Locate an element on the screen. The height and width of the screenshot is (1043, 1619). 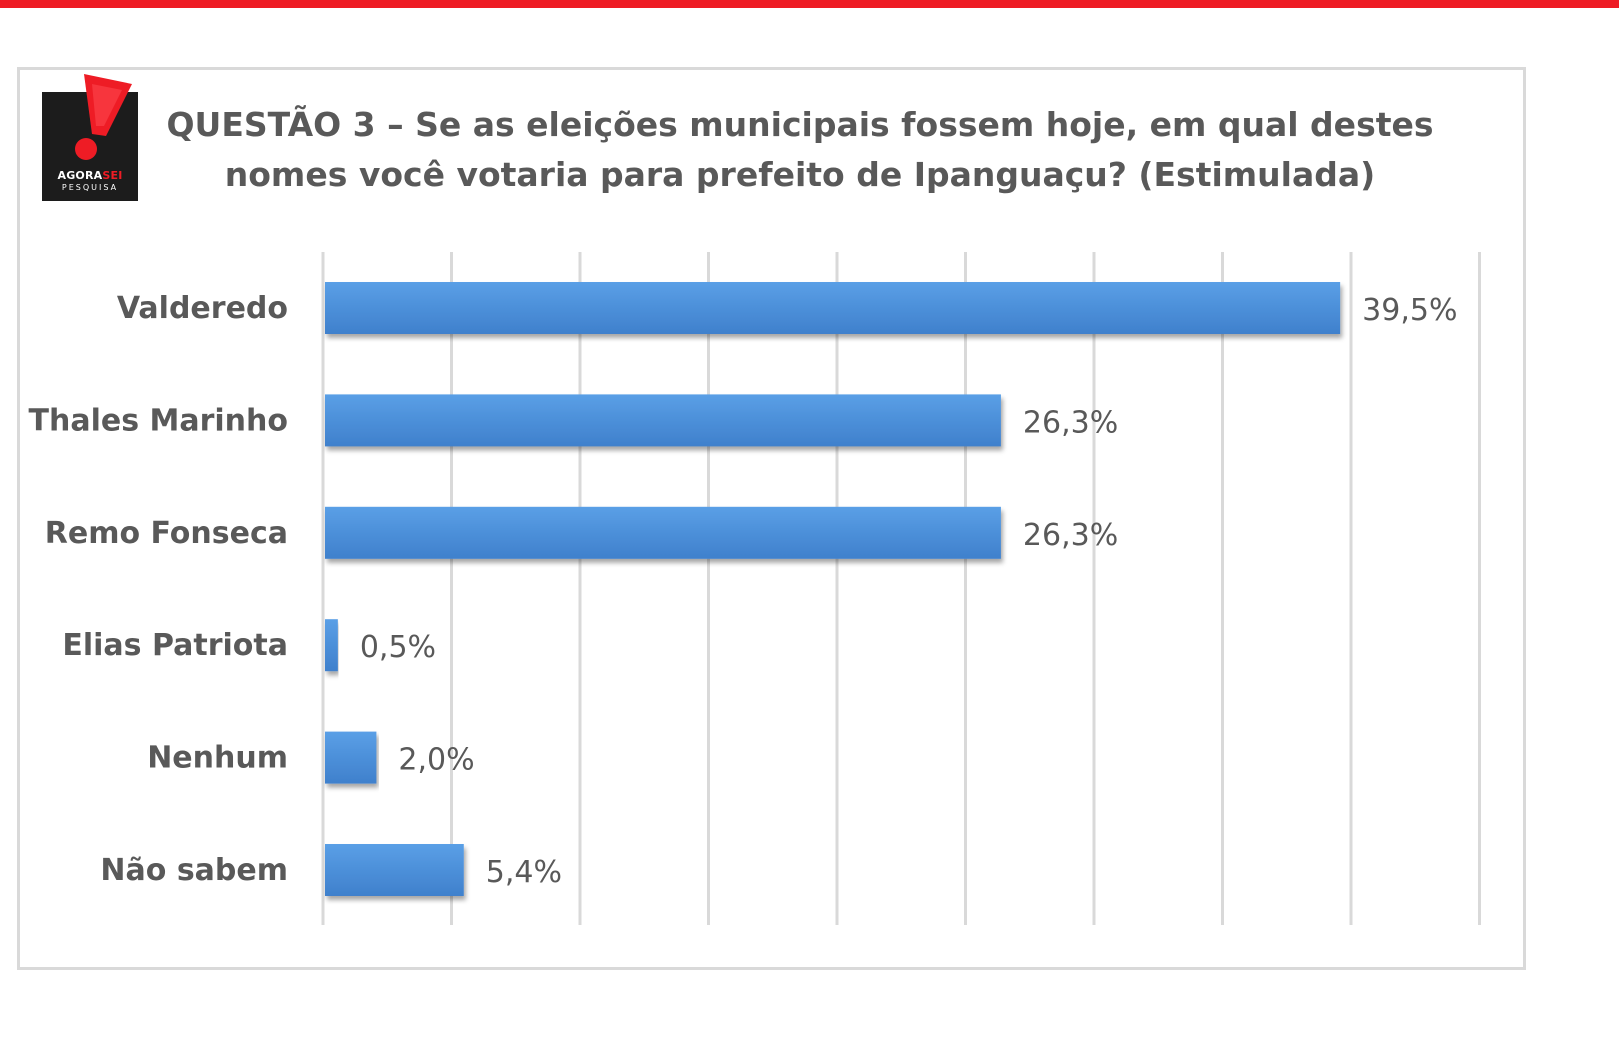
category-label: Nenhum is located at coordinates (217, 758).